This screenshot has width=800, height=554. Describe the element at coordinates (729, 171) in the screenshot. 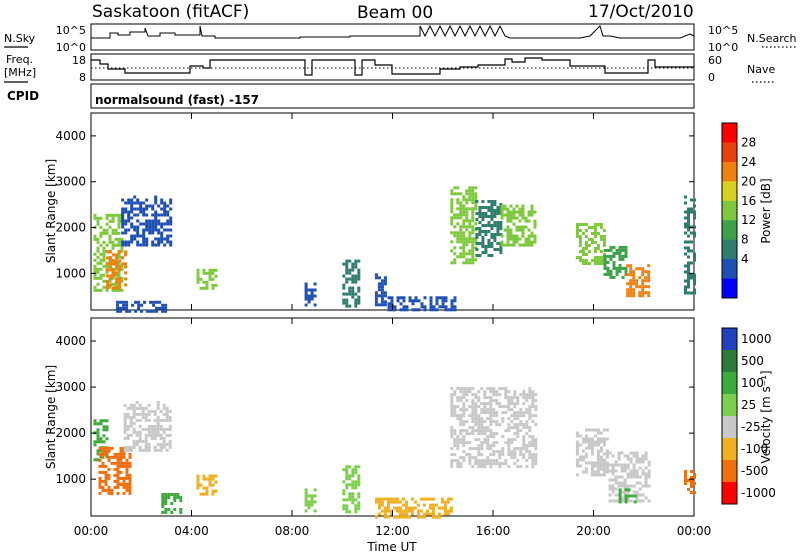

I see `power-colorbar-segment` at that location.